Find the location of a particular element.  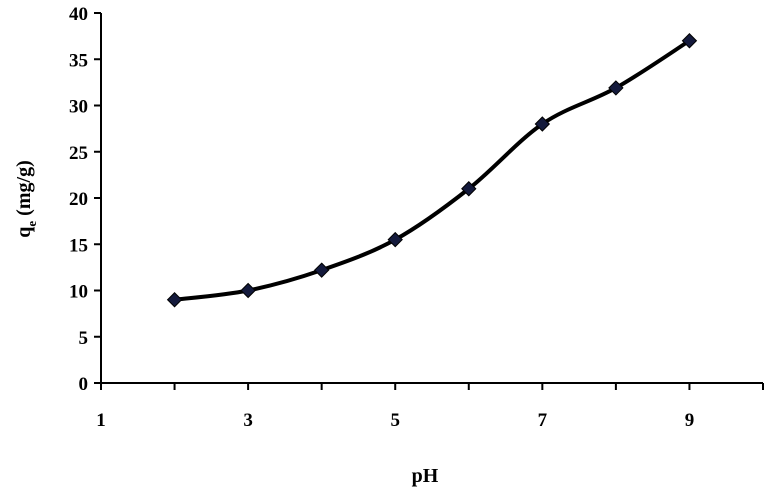

y-axis-title-subscript: e is located at coordinates (31, 224).